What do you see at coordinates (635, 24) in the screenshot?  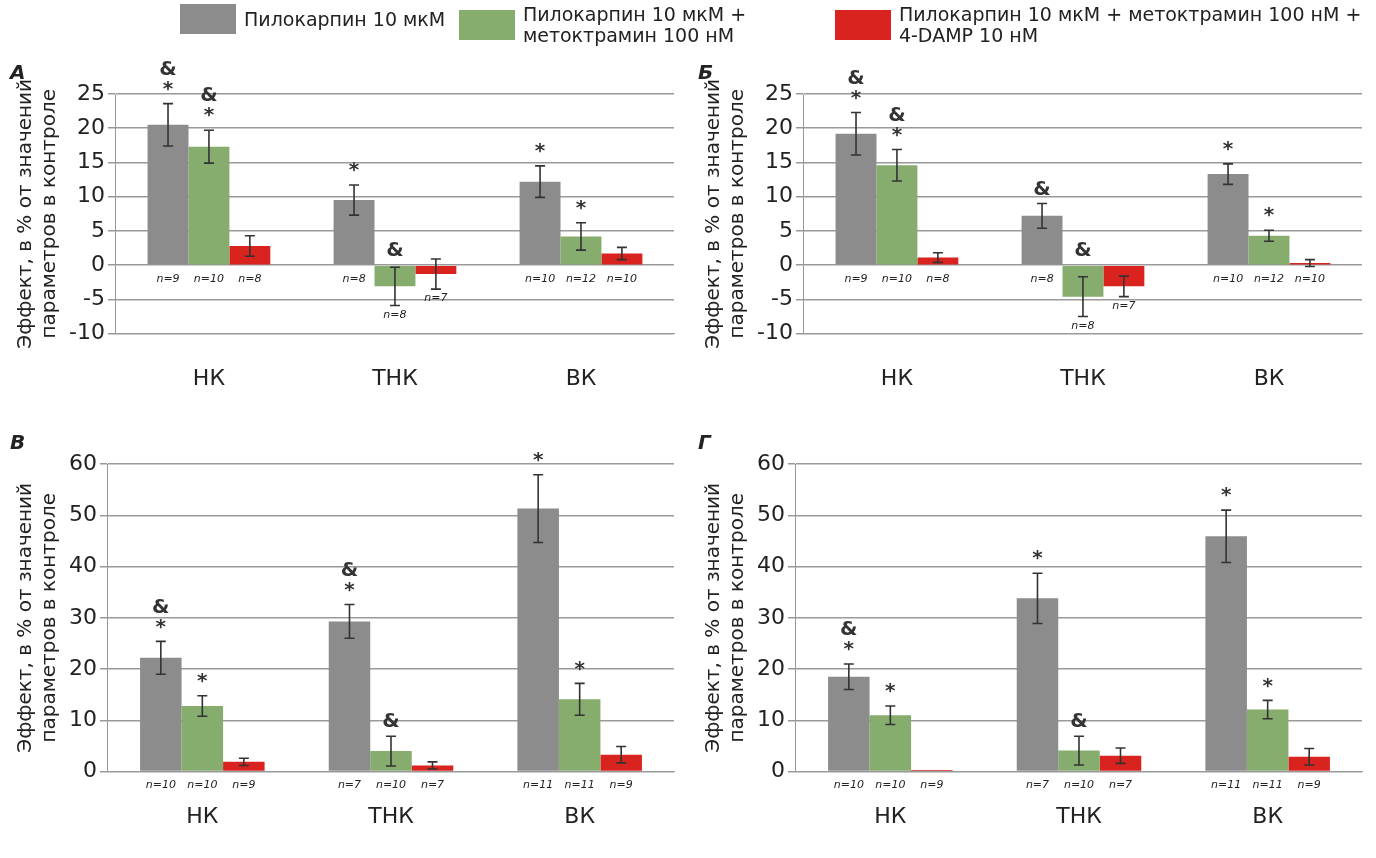 I see `legend-label: Пилокарпин 10 мкМ + метоктрамин 100 нМ` at bounding box center [635, 24].